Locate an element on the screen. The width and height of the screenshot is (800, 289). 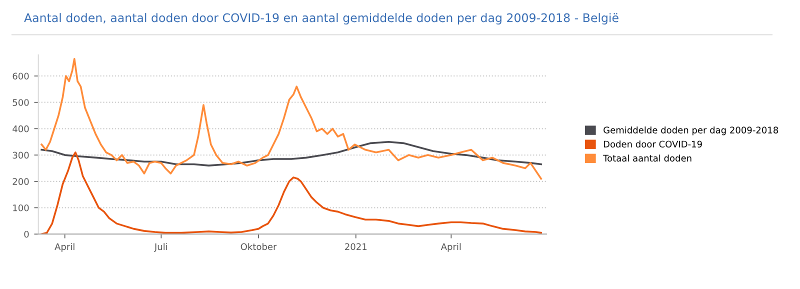
y-tick-label: 0 is located at coordinates (26, 234).